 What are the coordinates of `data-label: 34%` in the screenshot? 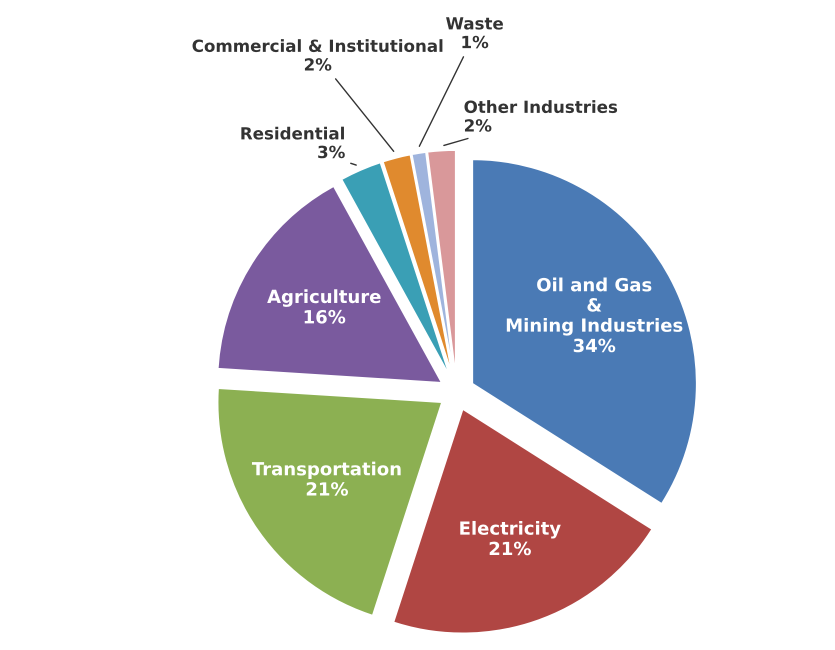 It's located at (595, 345).